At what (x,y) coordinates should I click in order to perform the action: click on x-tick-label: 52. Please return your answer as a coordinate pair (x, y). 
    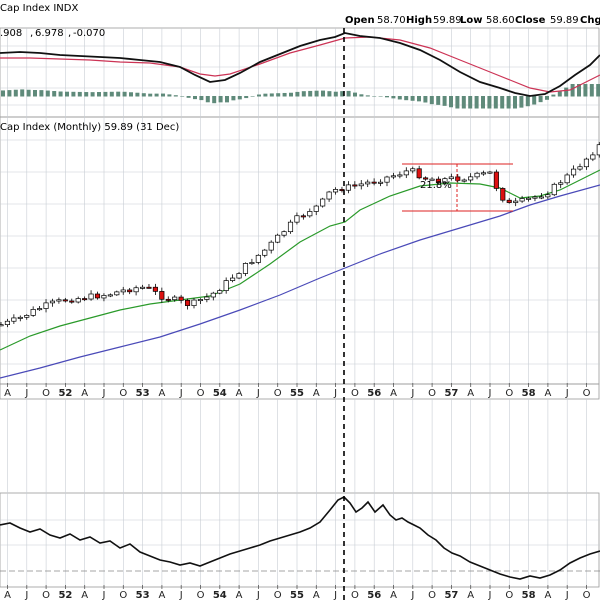
    Looking at the image, I should click on (65, 595).